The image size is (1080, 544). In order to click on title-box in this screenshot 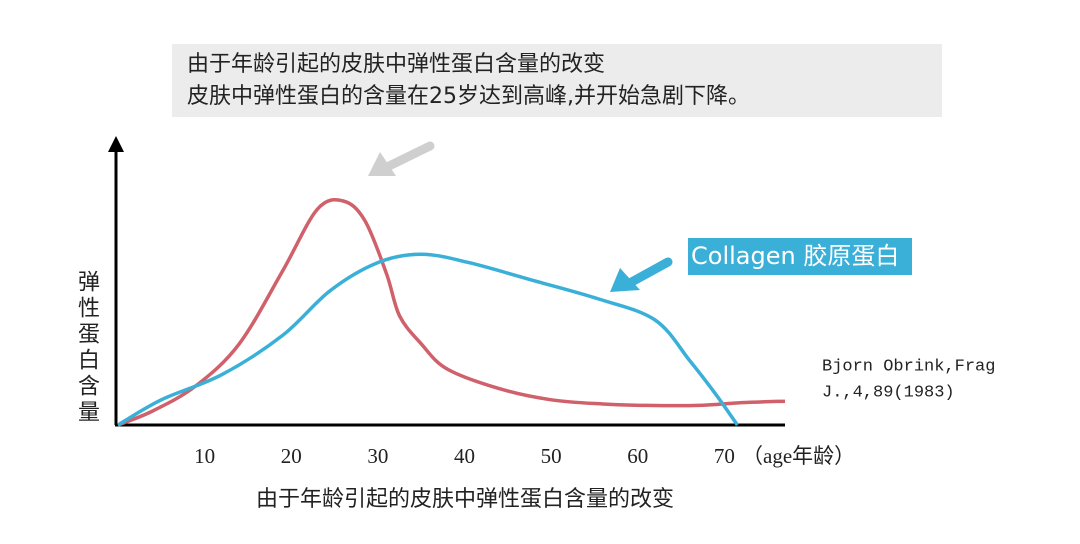, I will do `click(557, 80)`.